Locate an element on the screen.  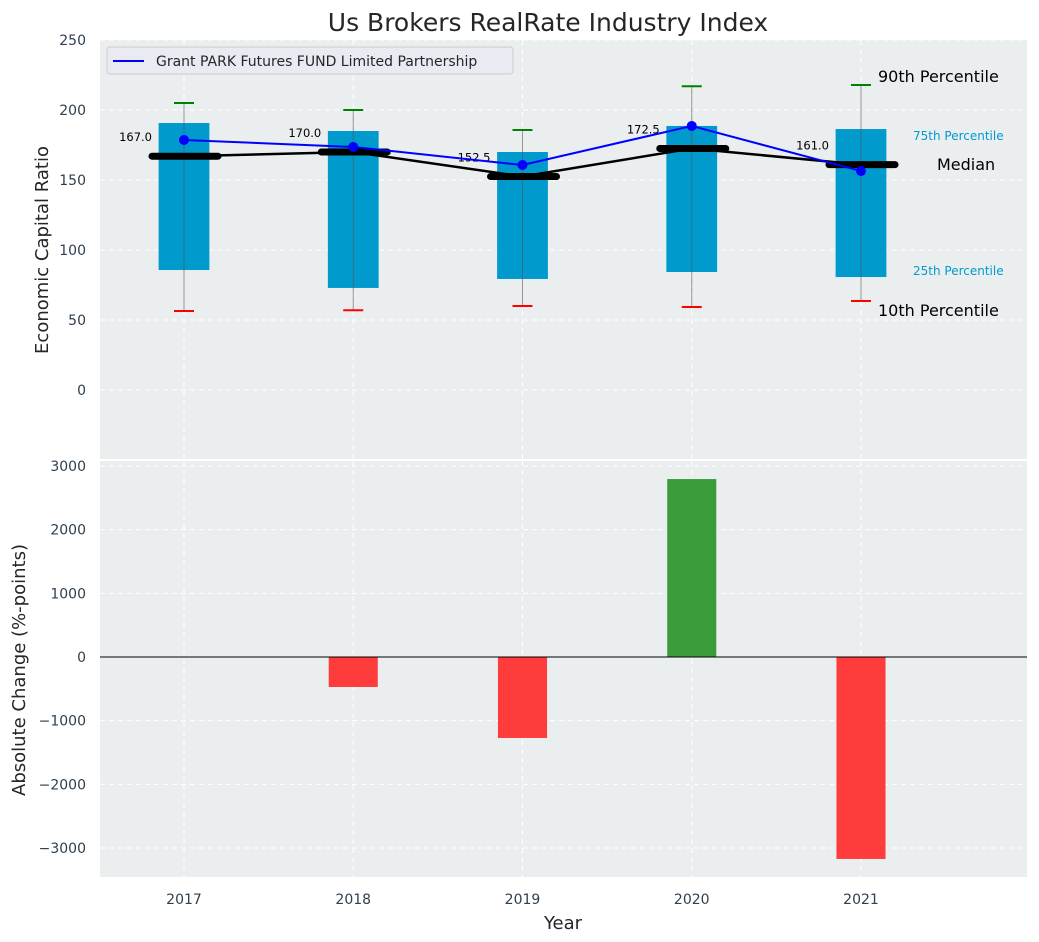
y-tick-label: 100 is located at coordinates (72, 251).